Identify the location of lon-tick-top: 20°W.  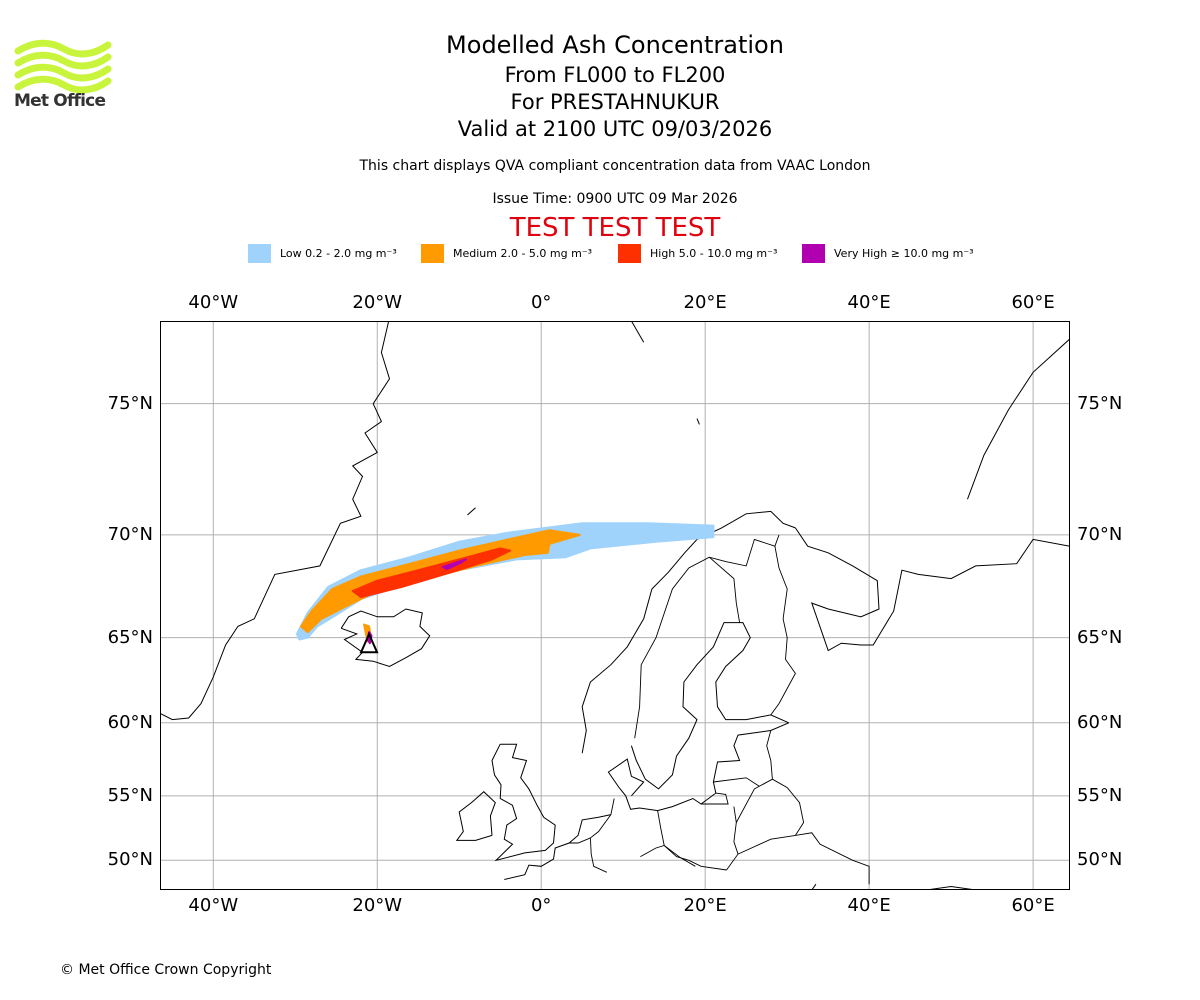
(377, 302).